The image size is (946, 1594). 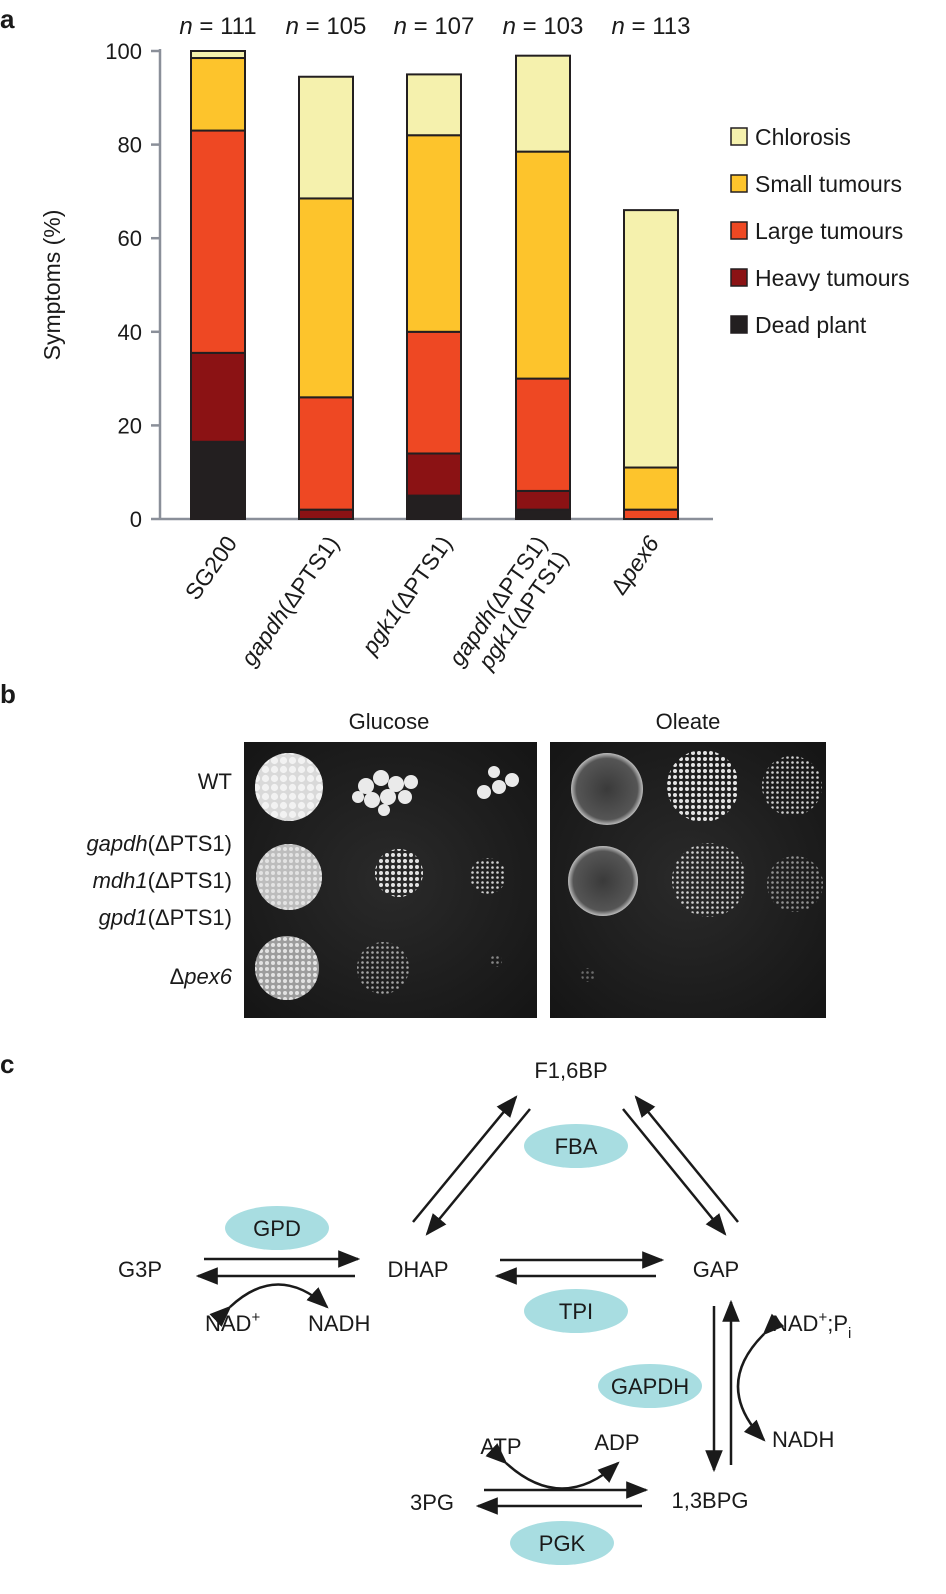 I want to click on row-label-mdh1: mdh1(ΔPTS1), so click(x=162, y=880).